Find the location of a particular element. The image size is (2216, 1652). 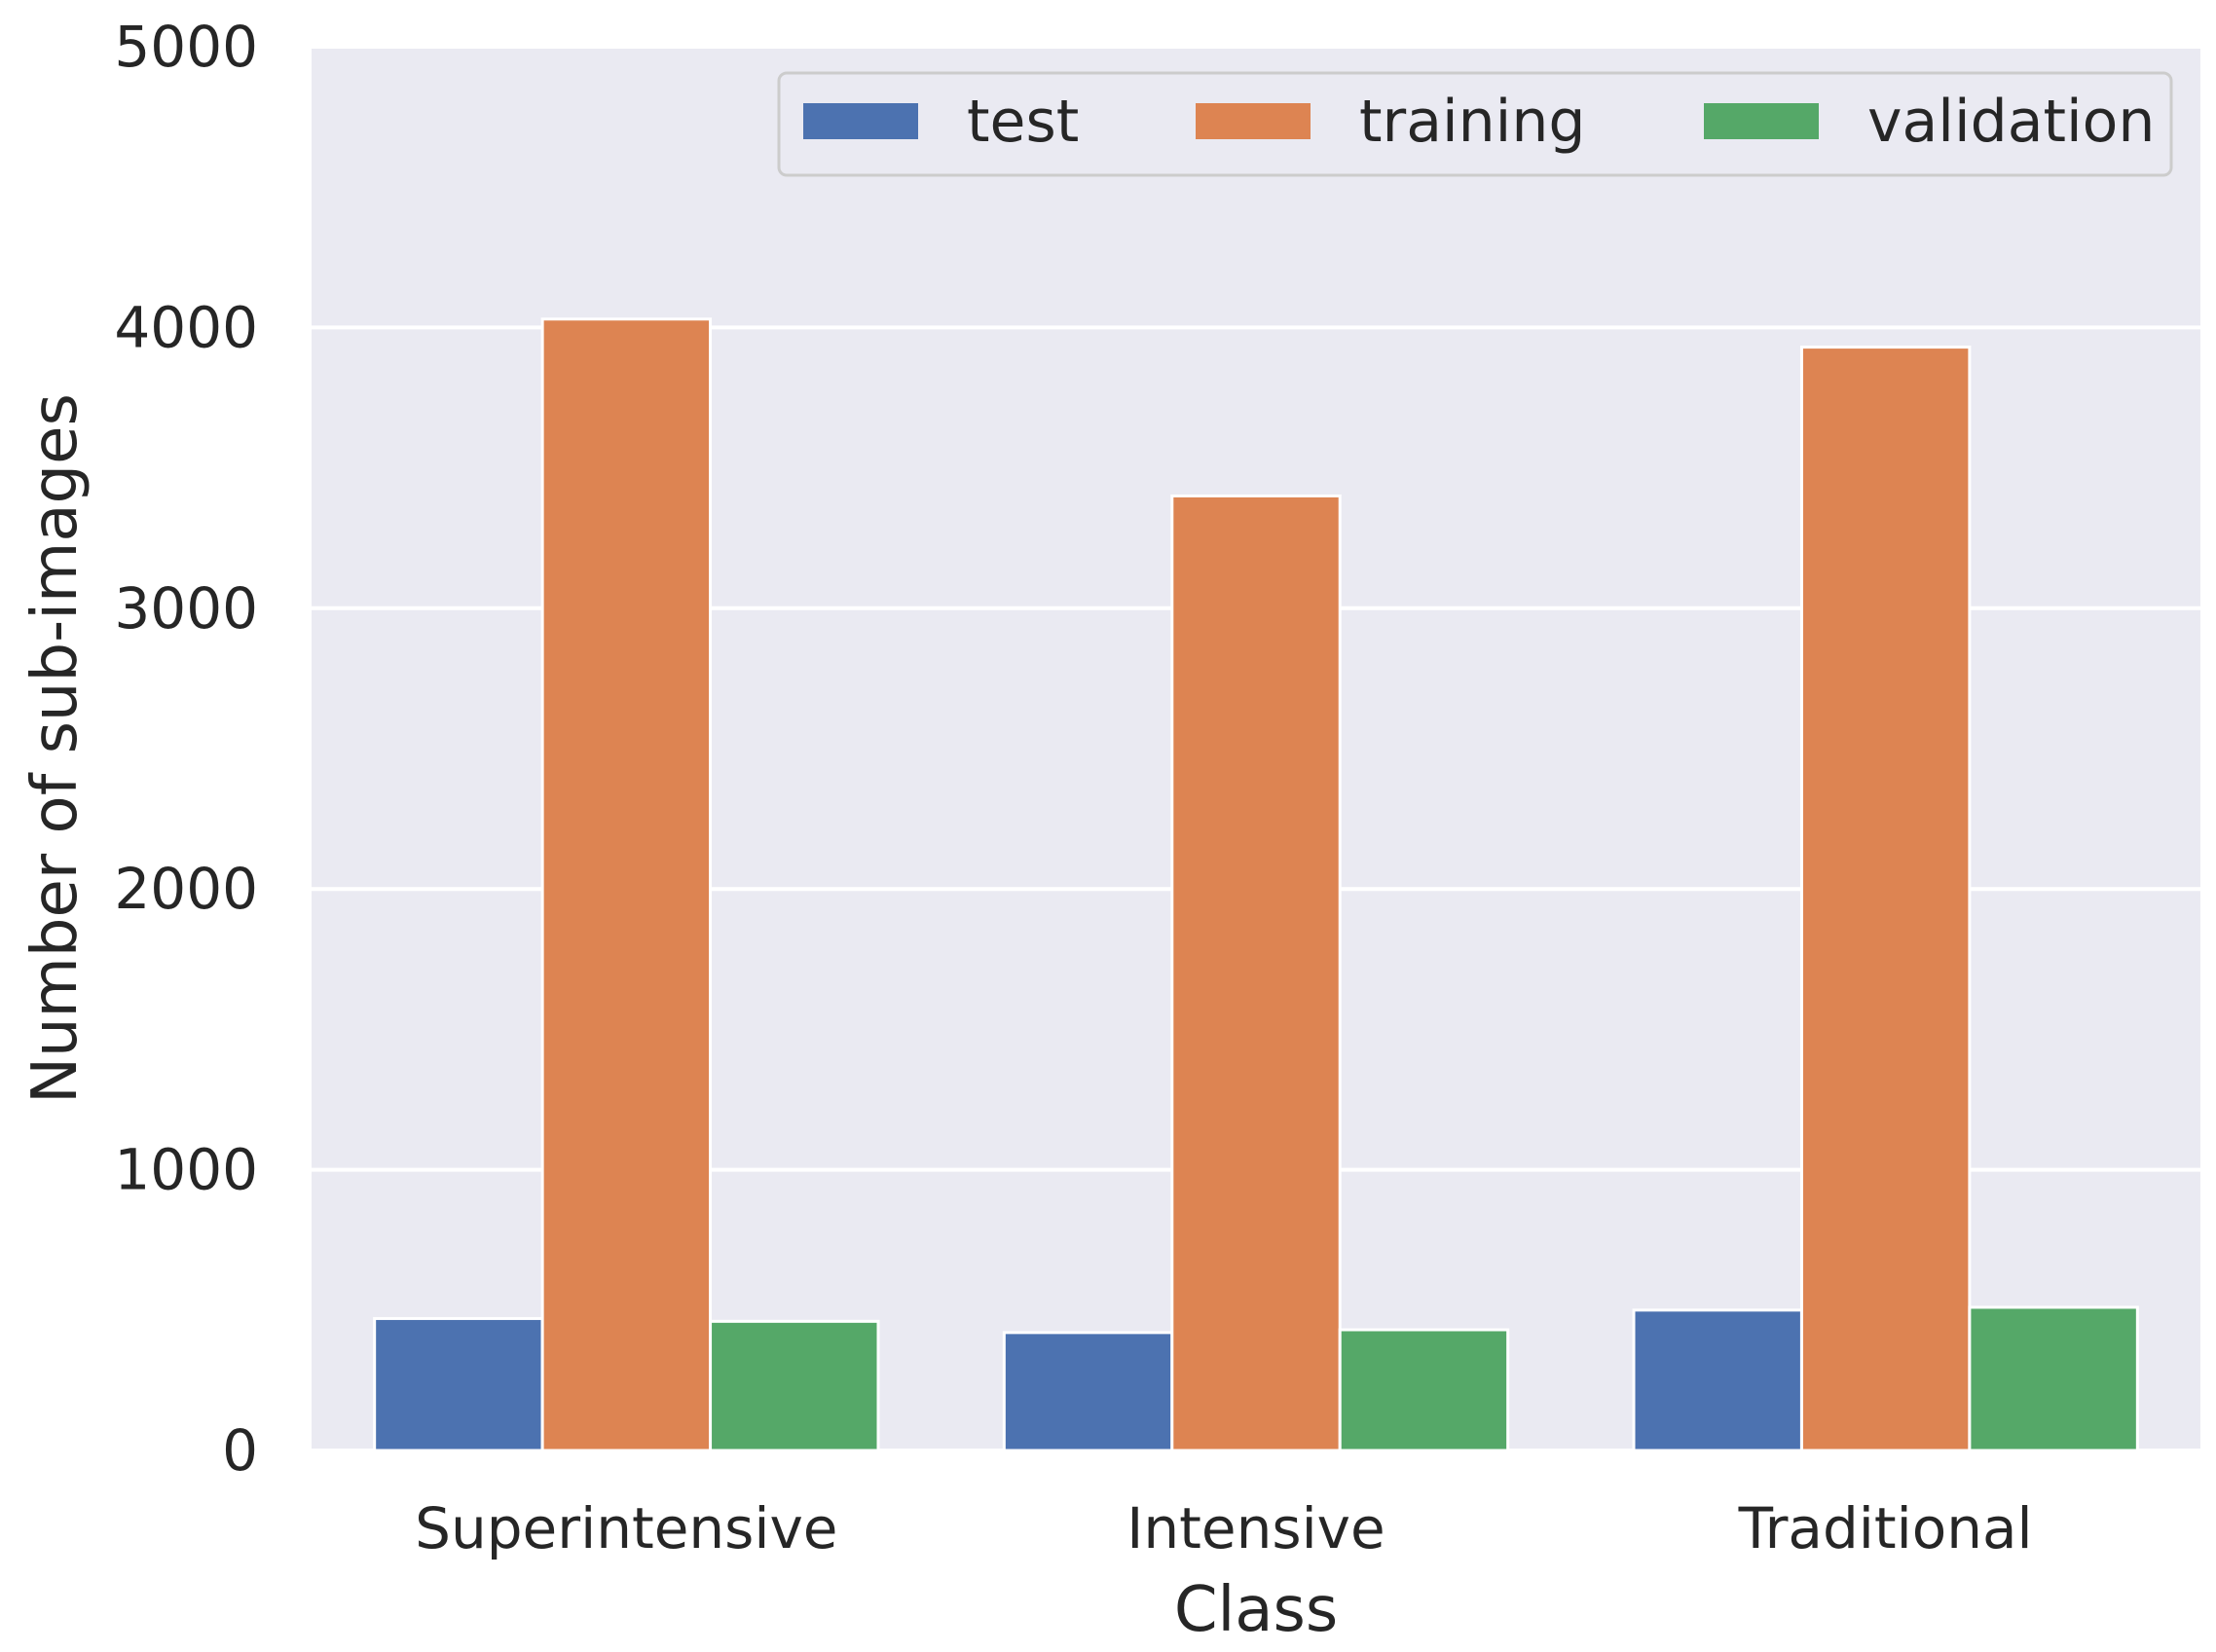

y-axis-label: Number of sub-images is located at coordinates (55, 748).